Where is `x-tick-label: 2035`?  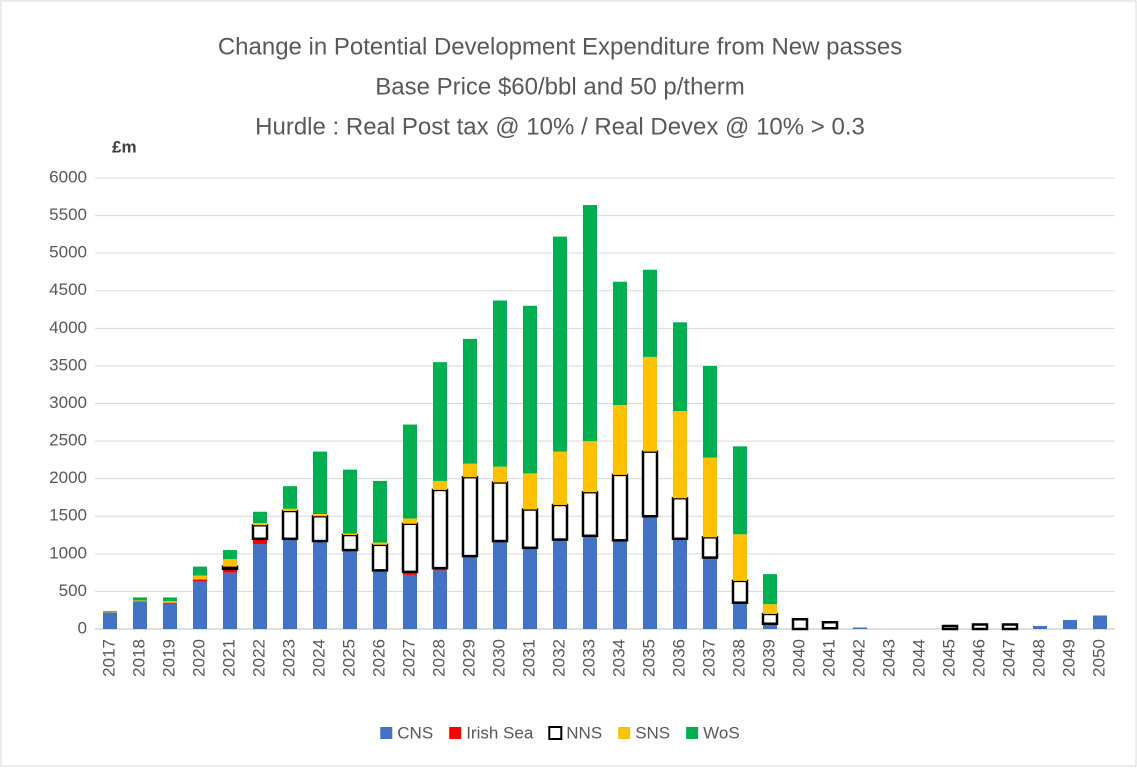 x-tick-label: 2035 is located at coordinates (648, 658).